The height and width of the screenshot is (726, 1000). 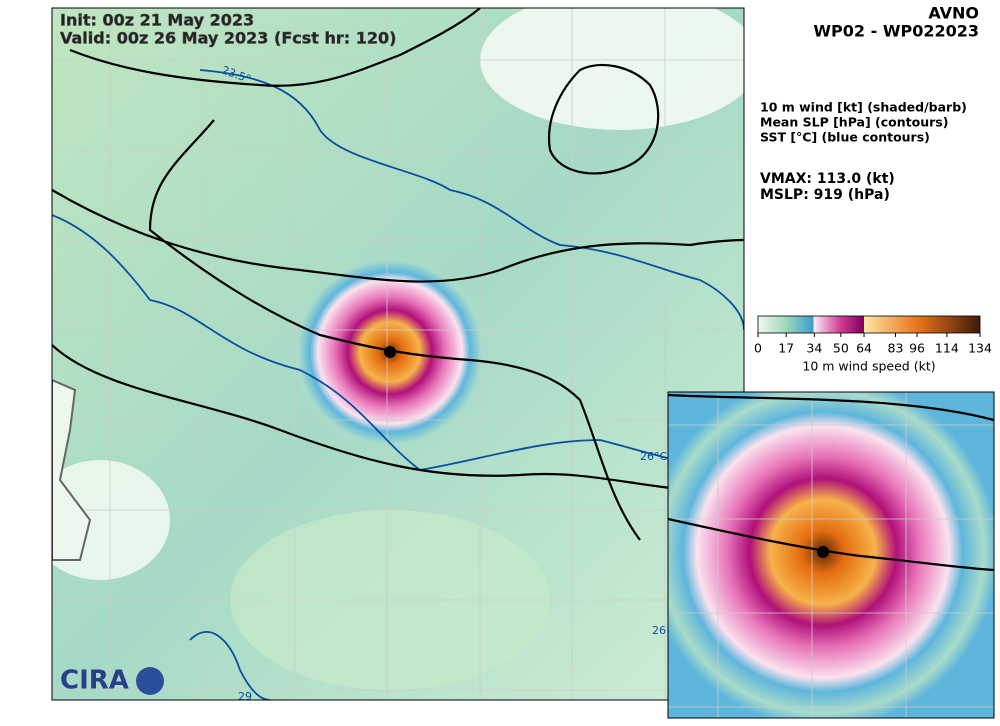 I want to click on colorbar-tick-label: 17, so click(x=786, y=348).